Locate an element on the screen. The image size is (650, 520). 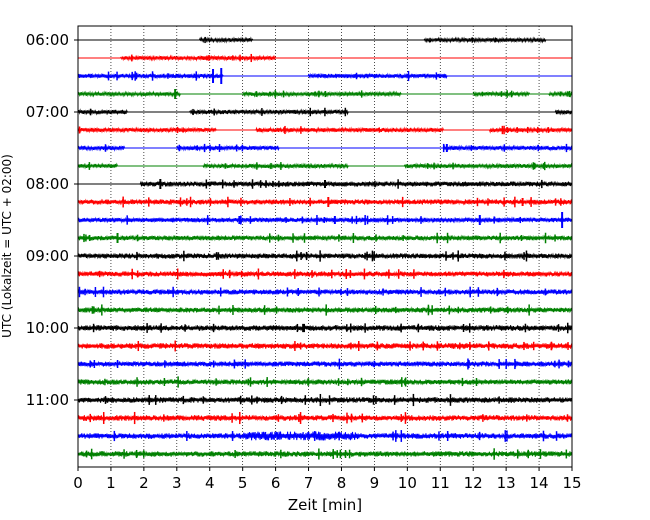
x-tick-label: 5 is located at coordinates (243, 483).